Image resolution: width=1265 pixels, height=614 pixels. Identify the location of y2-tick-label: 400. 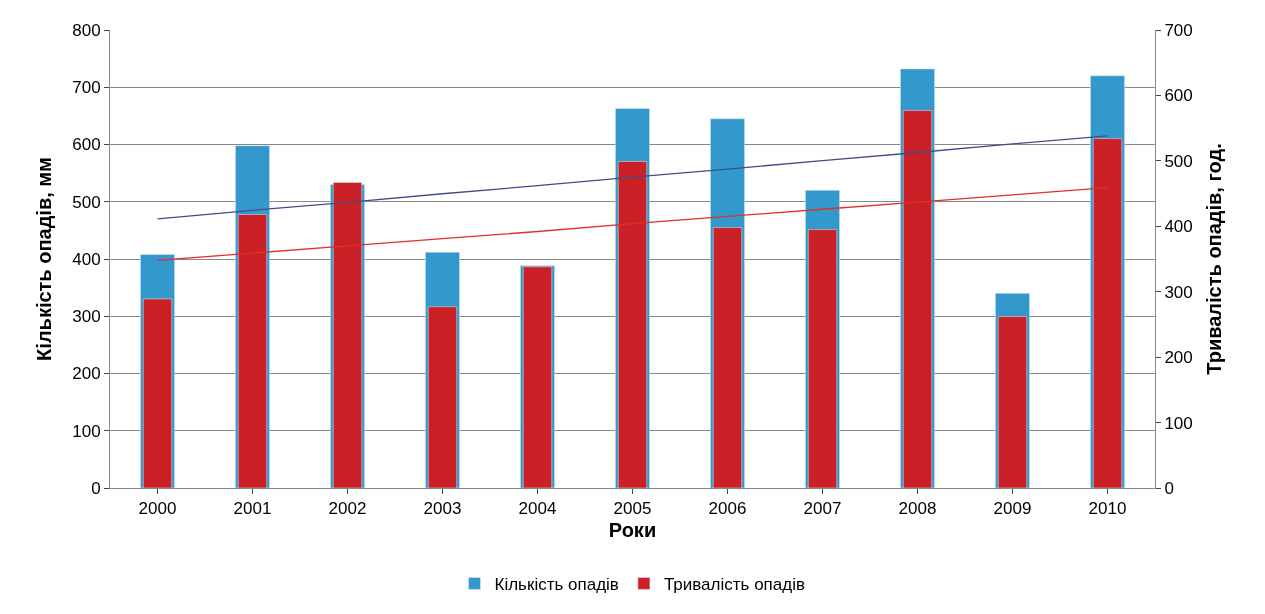
(1178, 227).